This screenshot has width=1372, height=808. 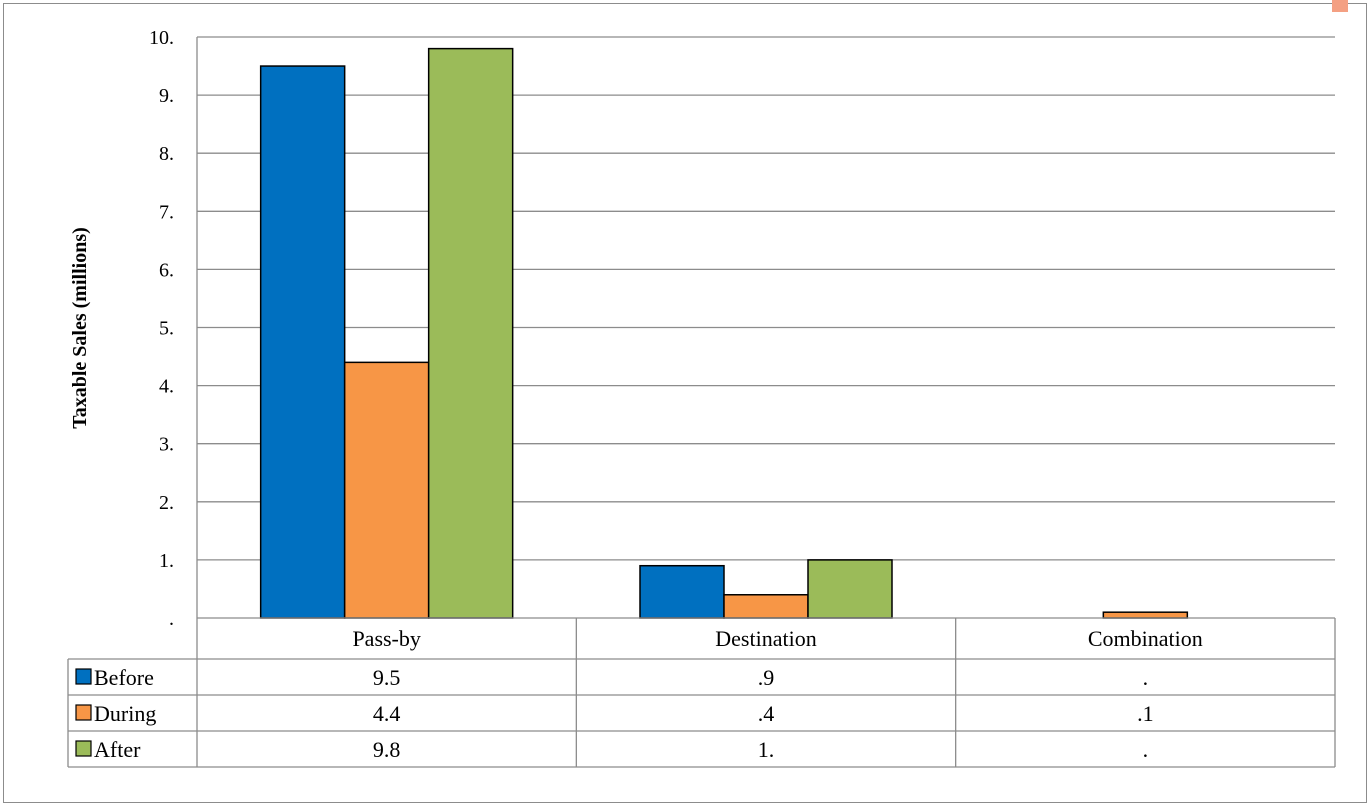 I want to click on y-tick-label: 9., so click(x=166, y=96).